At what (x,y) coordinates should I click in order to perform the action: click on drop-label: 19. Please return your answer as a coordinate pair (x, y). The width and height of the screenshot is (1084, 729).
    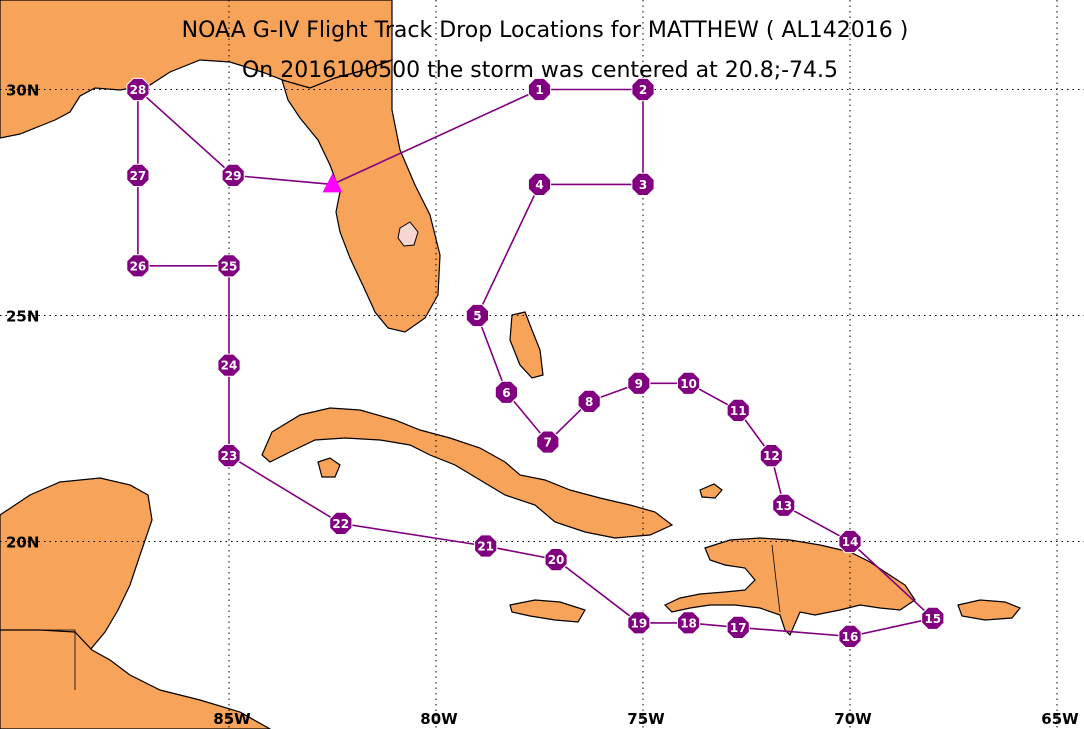
    Looking at the image, I should click on (639, 623).